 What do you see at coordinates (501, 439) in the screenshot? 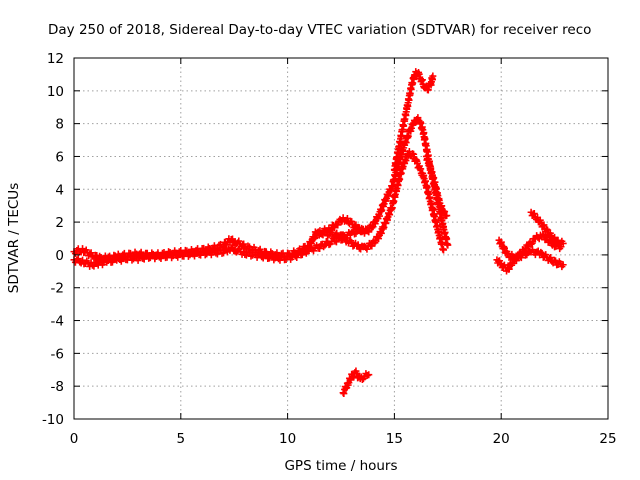
I see `x-tick-label: 20` at bounding box center [501, 439].